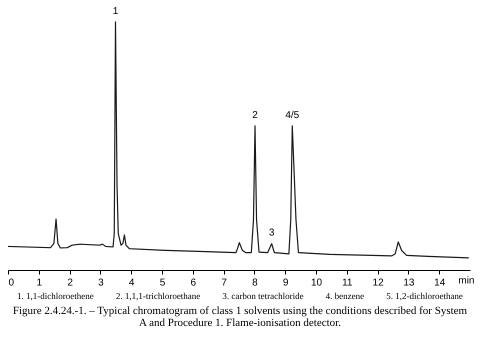  What do you see at coordinates (263, 296) in the screenshot?
I see `text: 3. carbon tetrachloride` at bounding box center [263, 296].